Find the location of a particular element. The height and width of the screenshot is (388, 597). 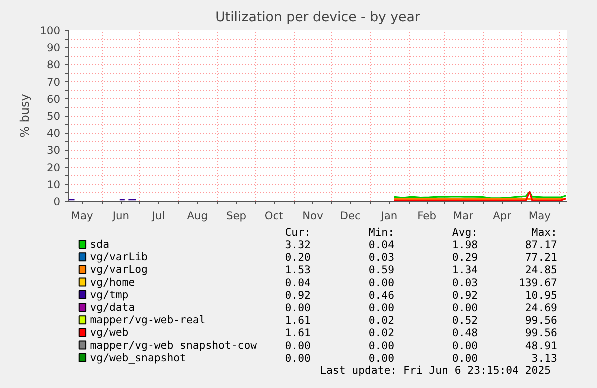

x-tick-label: Aug is located at coordinates (197, 216).